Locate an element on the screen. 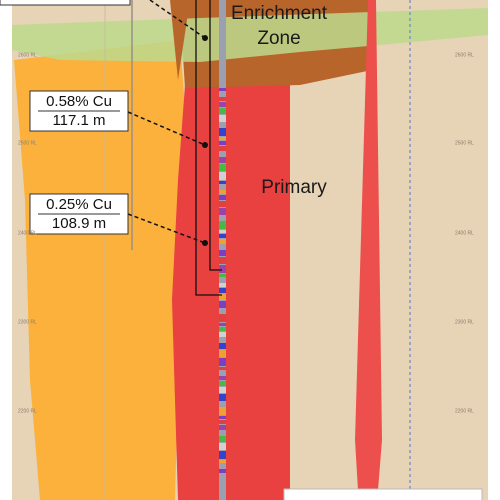  zone-label: Primary is located at coordinates (294, 187).